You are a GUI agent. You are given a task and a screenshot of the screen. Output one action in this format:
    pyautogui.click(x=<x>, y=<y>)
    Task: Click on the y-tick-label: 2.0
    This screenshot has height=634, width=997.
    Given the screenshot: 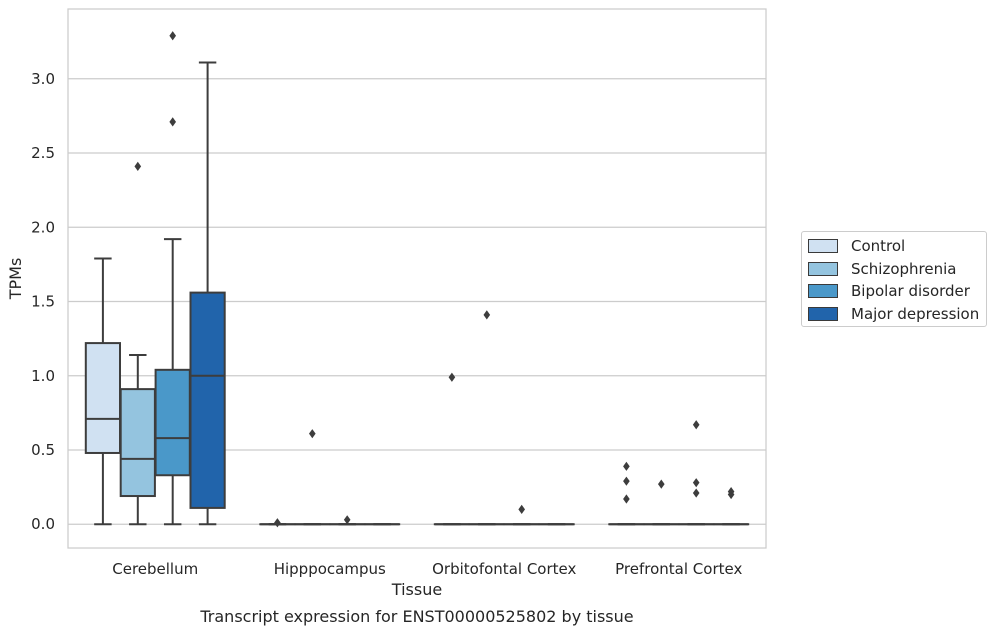 What is the action you would take?
    pyautogui.click(x=43, y=227)
    